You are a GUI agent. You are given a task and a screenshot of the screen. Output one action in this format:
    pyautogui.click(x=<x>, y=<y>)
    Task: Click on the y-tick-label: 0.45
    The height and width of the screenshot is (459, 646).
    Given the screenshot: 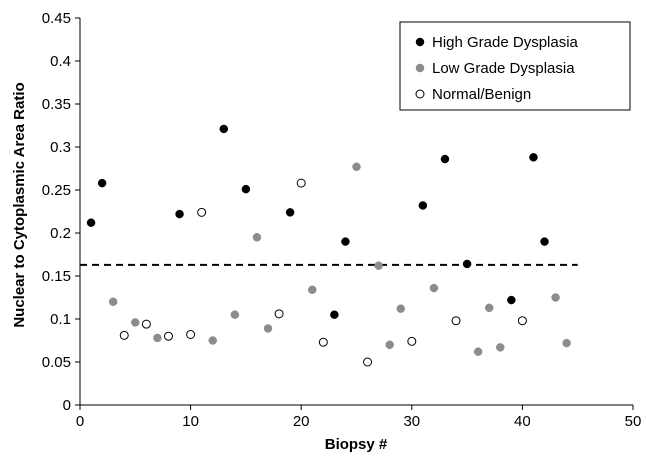 What is the action you would take?
    pyautogui.click(x=56, y=18)
    